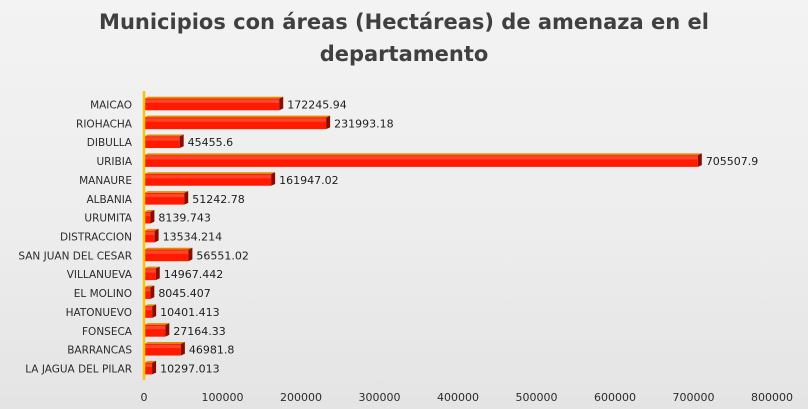  What do you see at coordinates (96, 238) in the screenshot?
I see `category-label: DISTRACCION` at bounding box center [96, 238].